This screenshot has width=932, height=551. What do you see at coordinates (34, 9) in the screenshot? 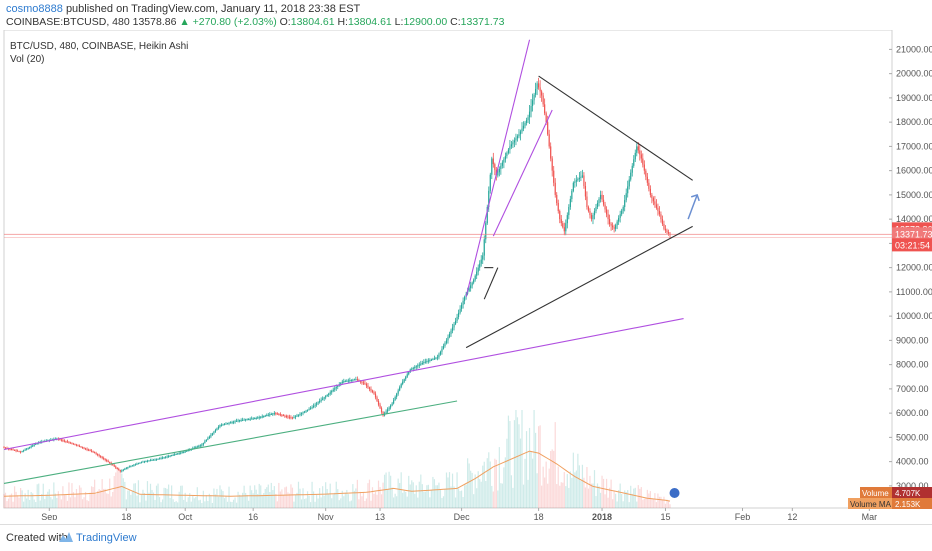
I see `author-link: cosmo8888` at bounding box center [34, 9].